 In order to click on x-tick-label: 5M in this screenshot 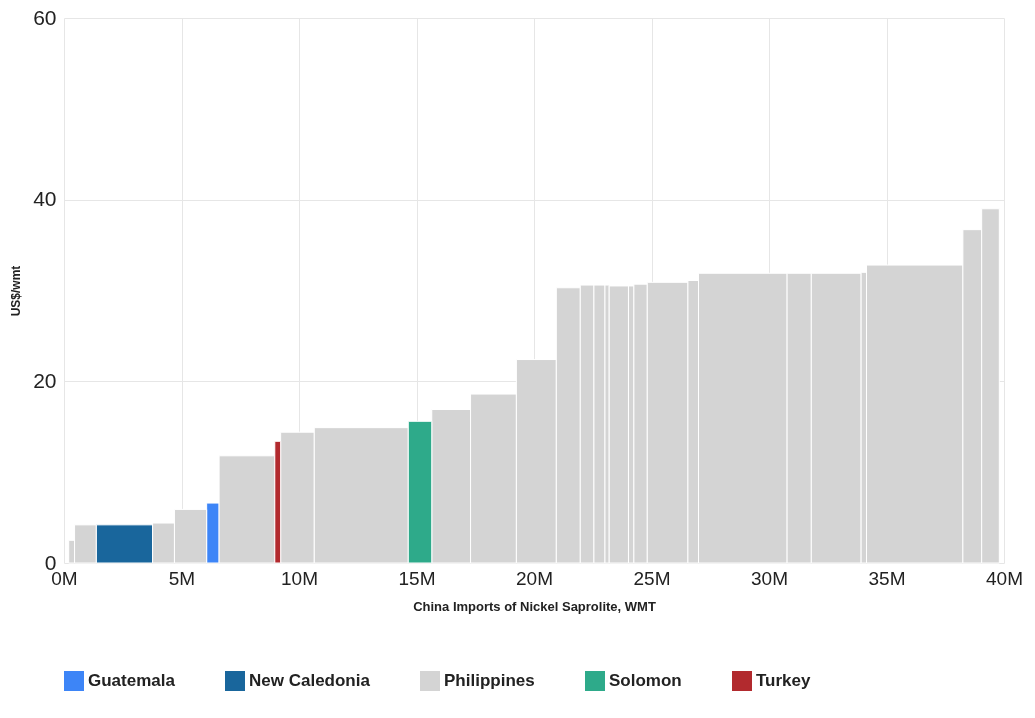, I will do `click(182, 578)`.